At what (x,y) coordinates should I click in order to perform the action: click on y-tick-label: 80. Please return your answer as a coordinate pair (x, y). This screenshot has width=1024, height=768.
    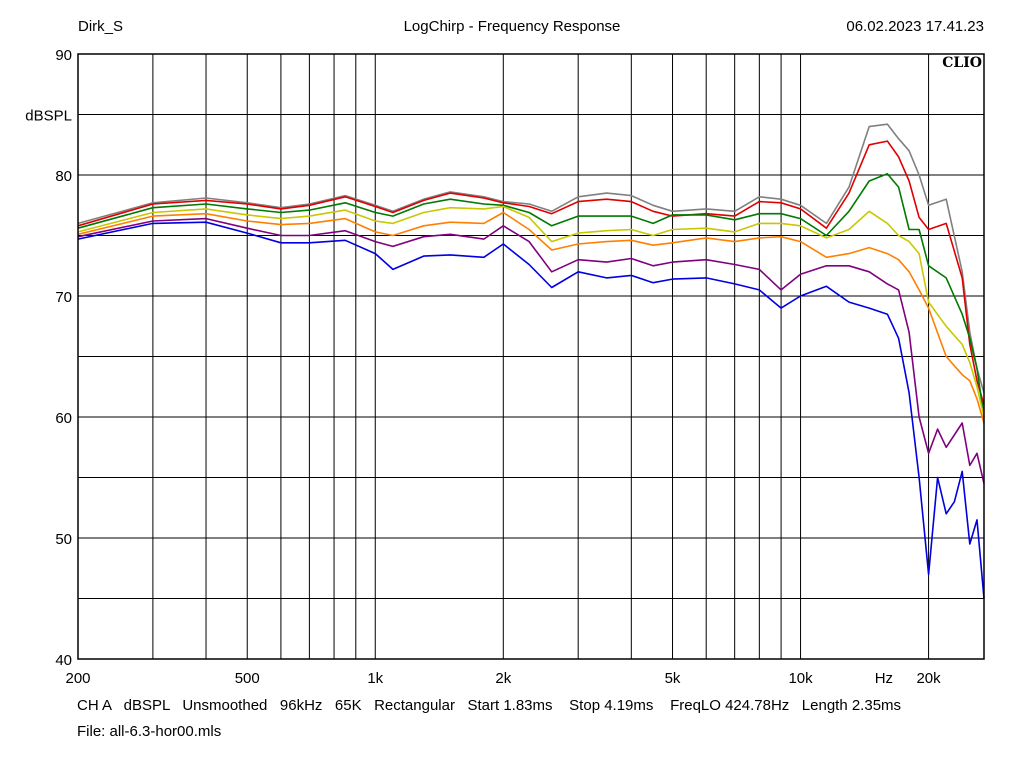
    Looking at the image, I should click on (63, 176).